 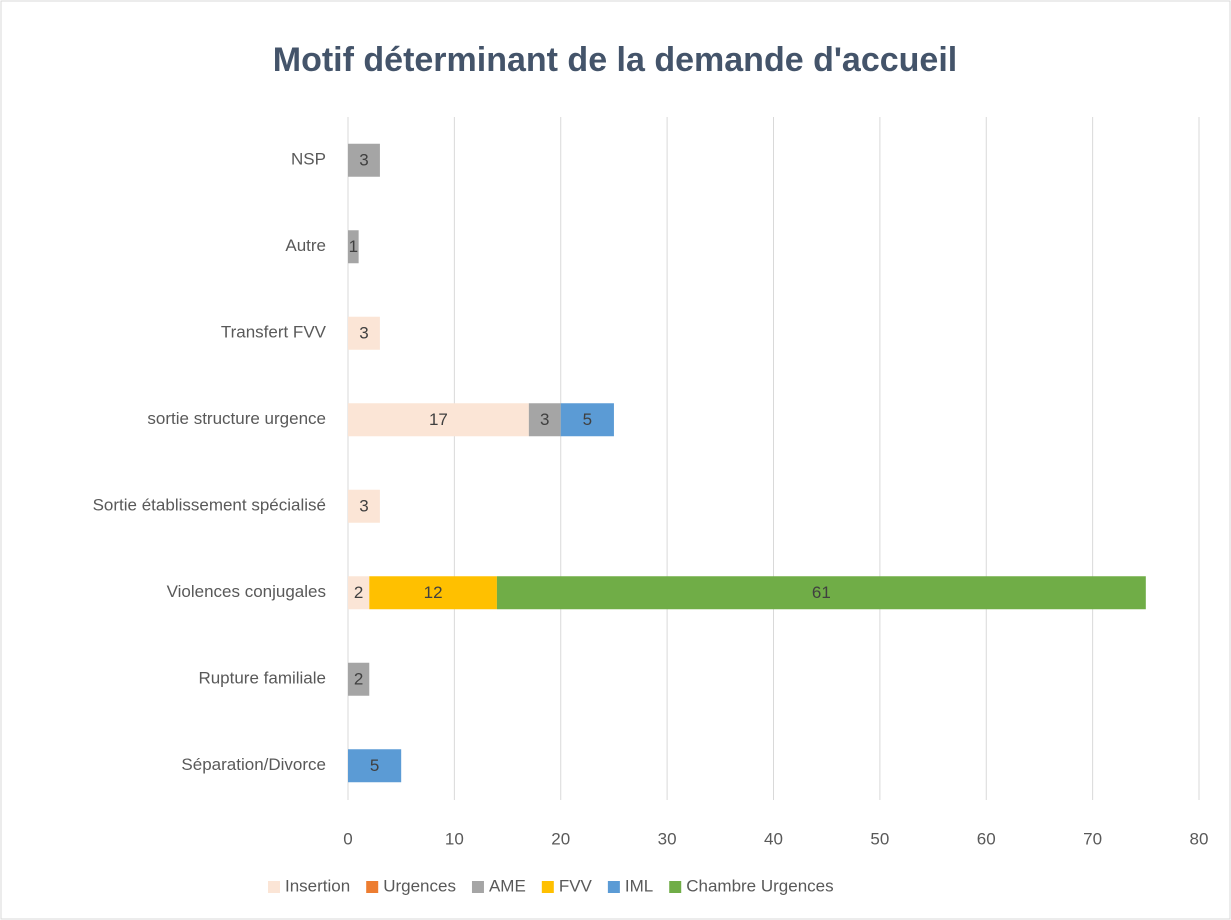 I want to click on x-tick-label: 0, so click(x=347, y=838).